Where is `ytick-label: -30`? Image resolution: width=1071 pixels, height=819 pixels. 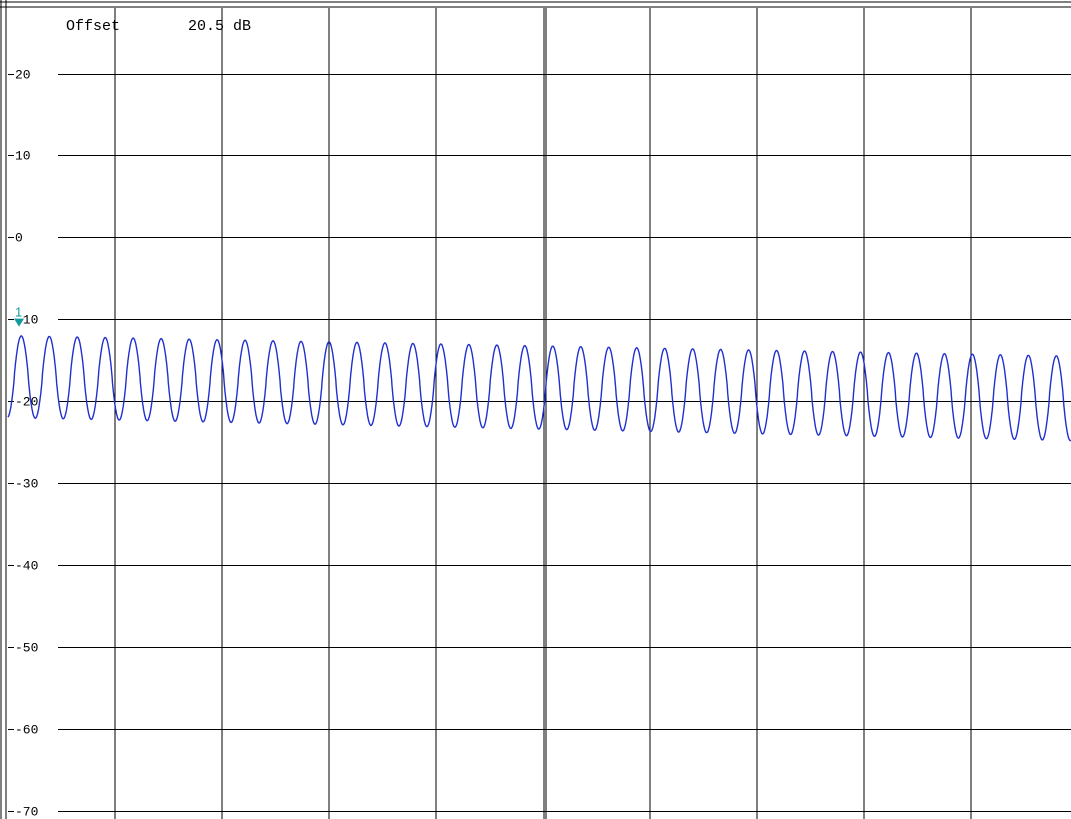
ytick-label: -30 is located at coordinates (26, 484).